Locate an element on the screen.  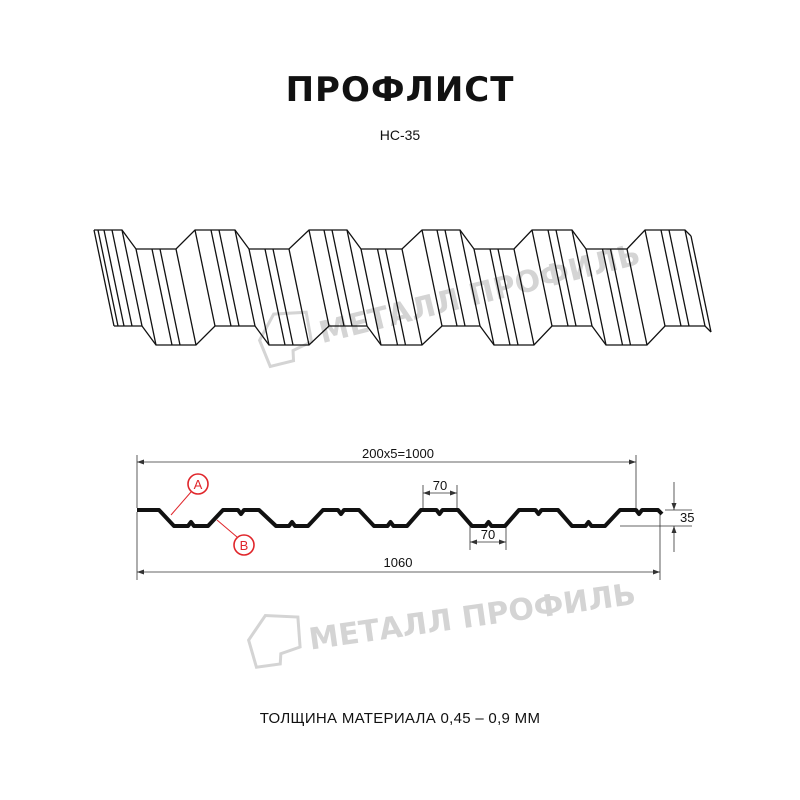
watermark-bottom: МЕТАЛЛ ПРОФИЛЬ is located at coordinates (442, 623).